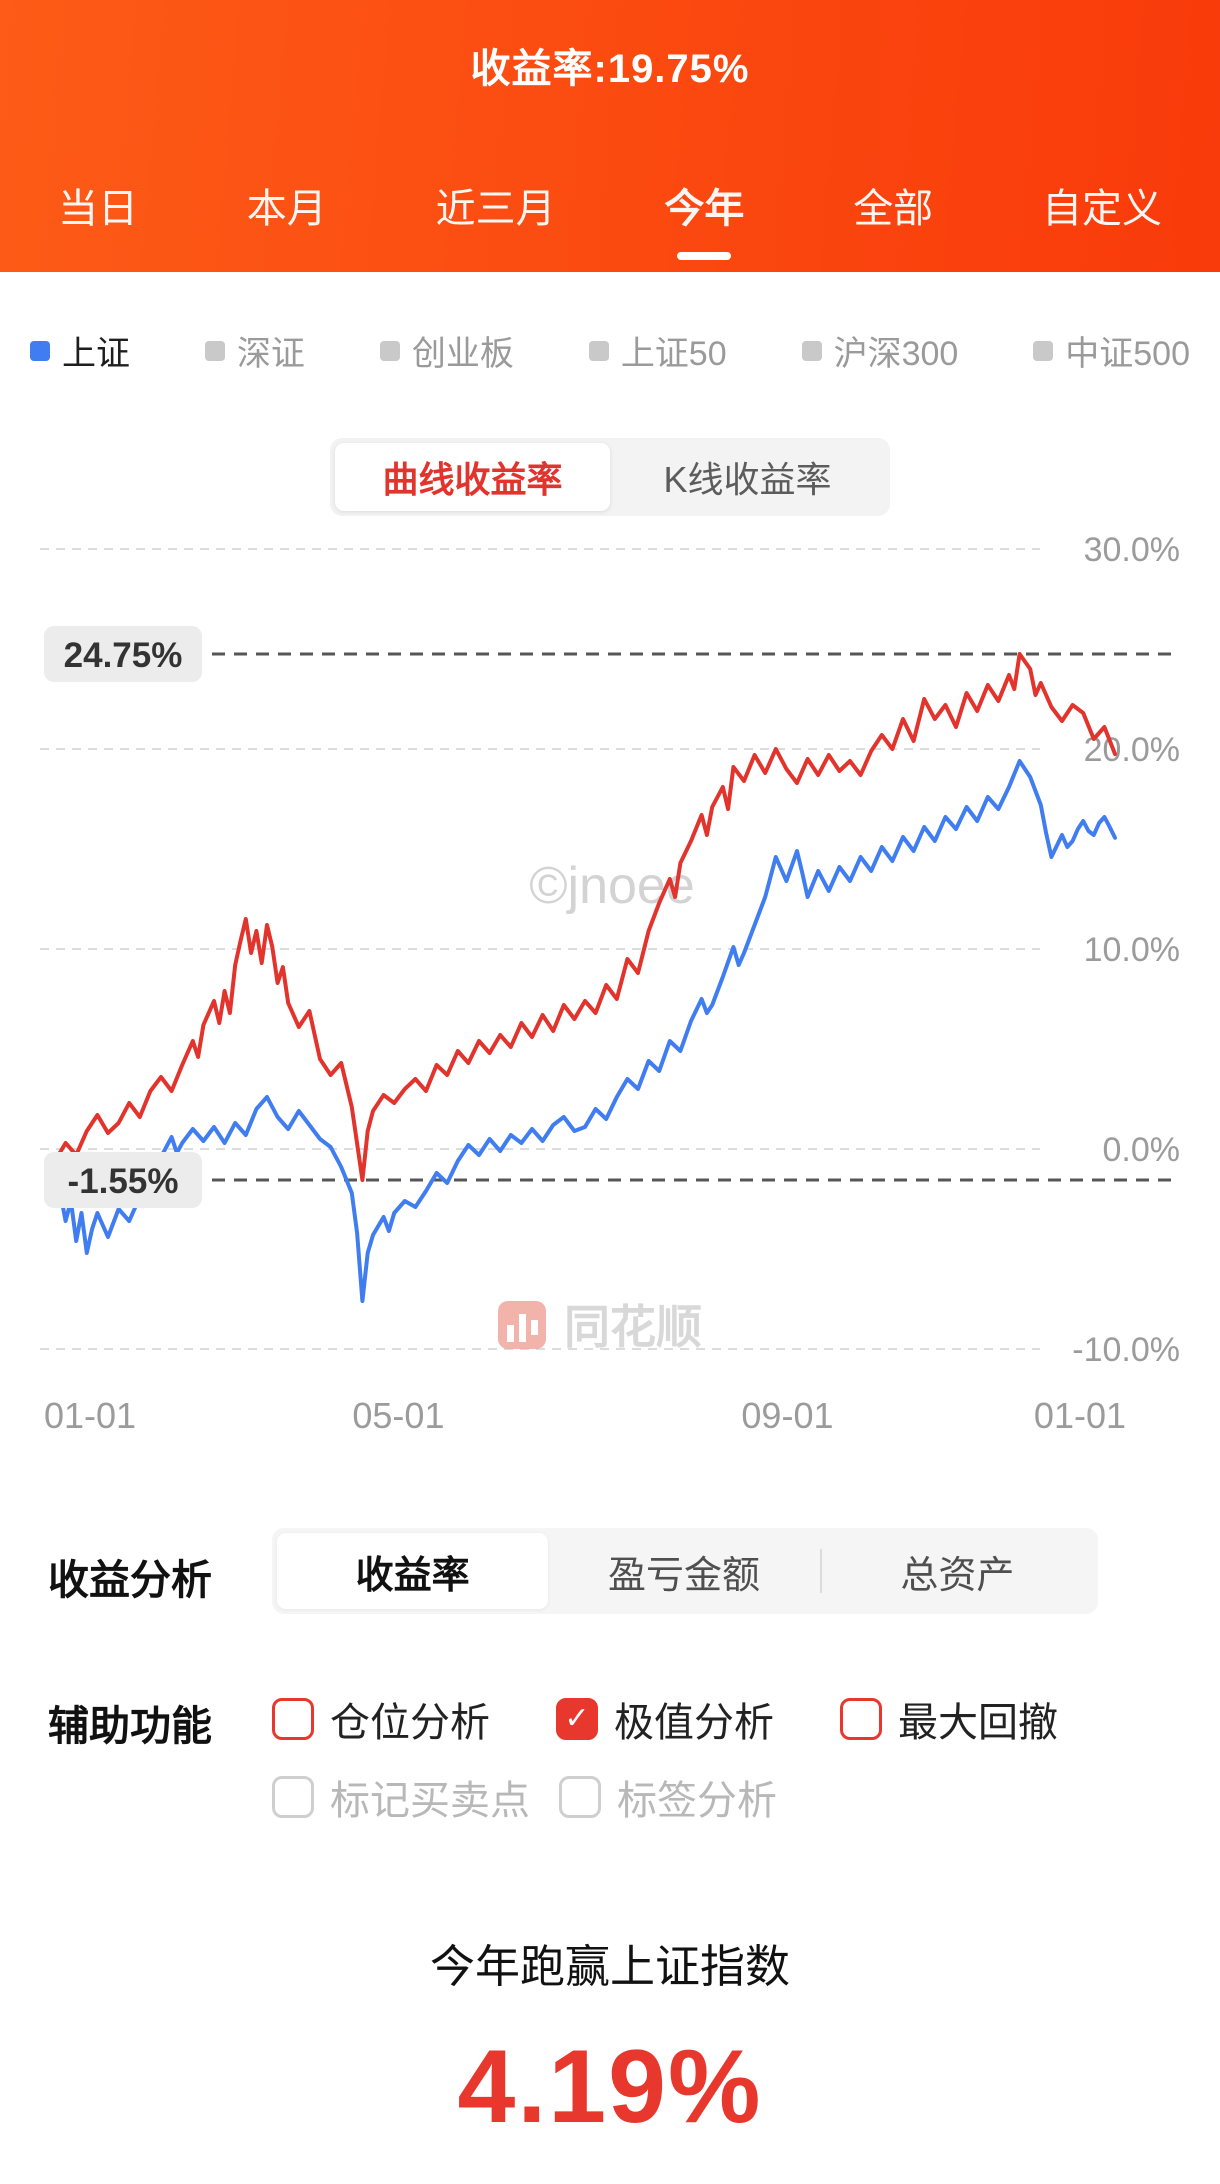  I want to click on svg-text: 0.0%, so click(1142, 1150).